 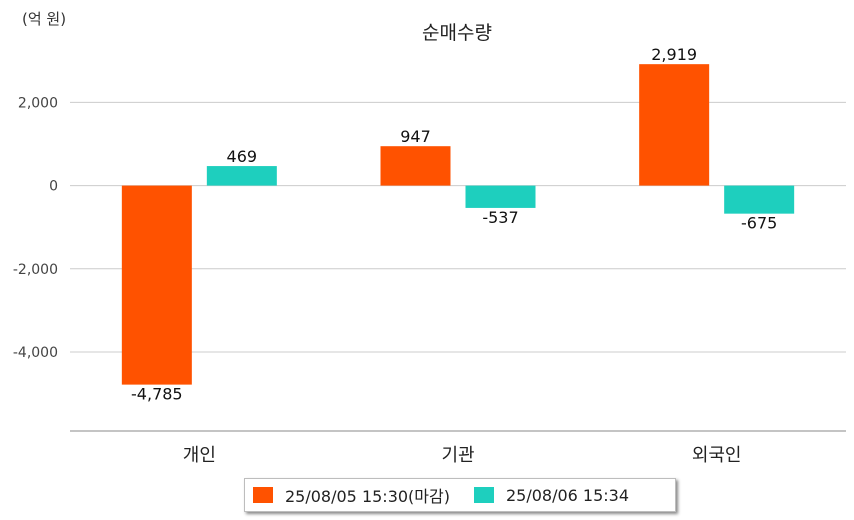 I want to click on legend-label-series-1: 25/08/05 15:30(마감), so click(x=367, y=496).